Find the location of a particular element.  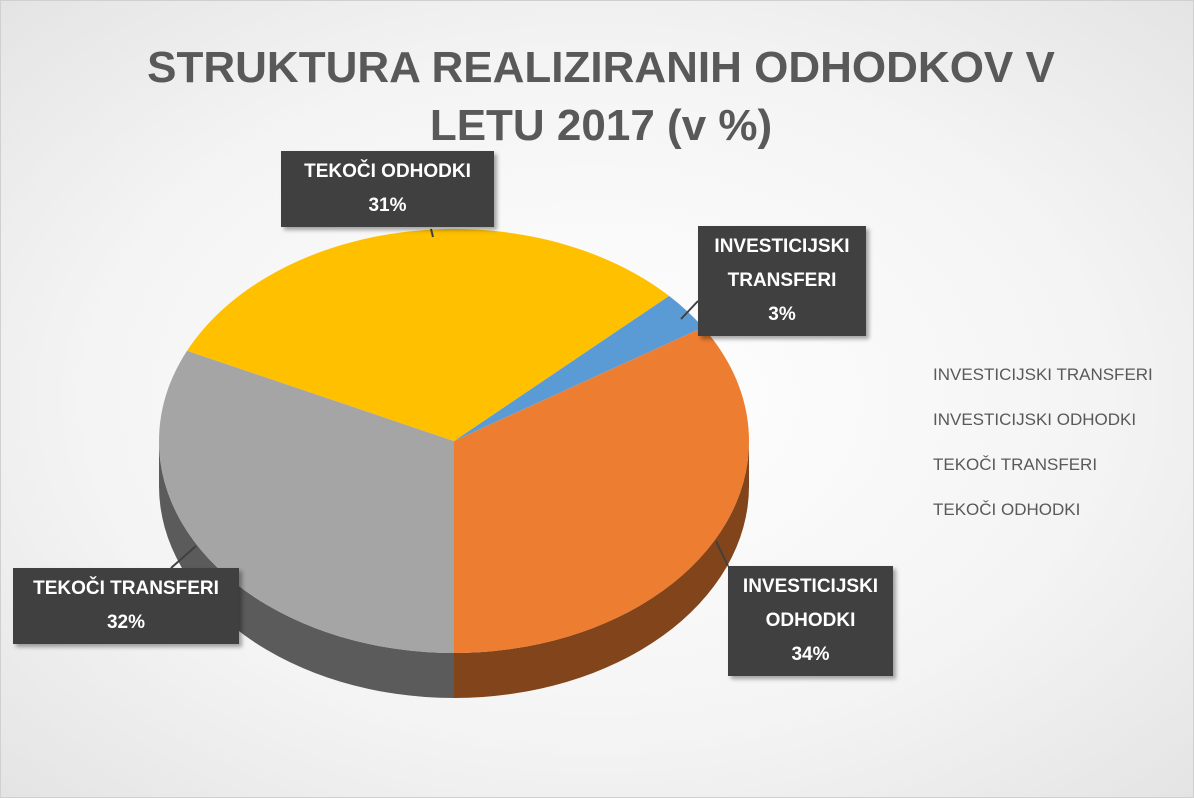

data-label-name: TEKOČI TRANSFERI is located at coordinates (126, 588).